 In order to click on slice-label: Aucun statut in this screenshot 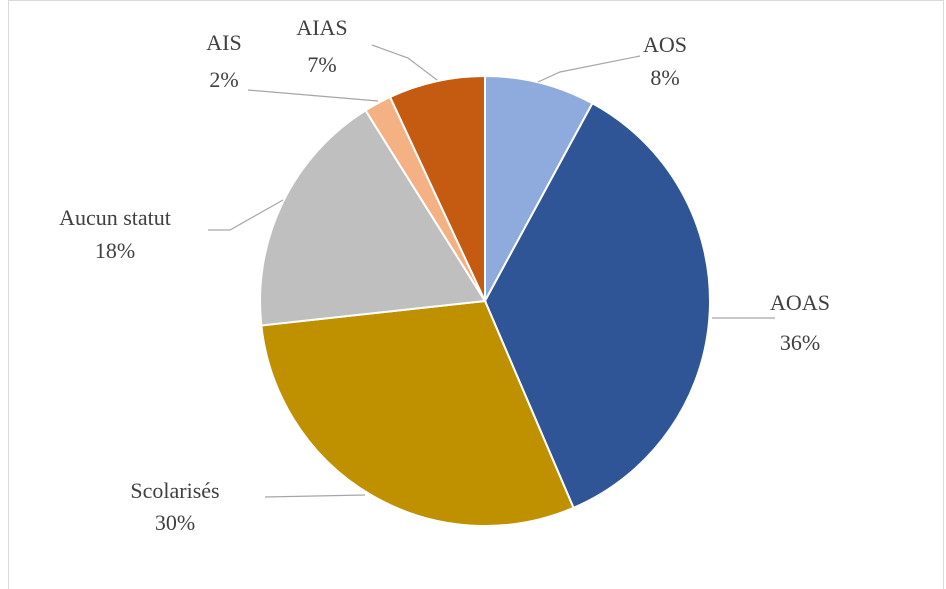, I will do `click(115, 217)`.